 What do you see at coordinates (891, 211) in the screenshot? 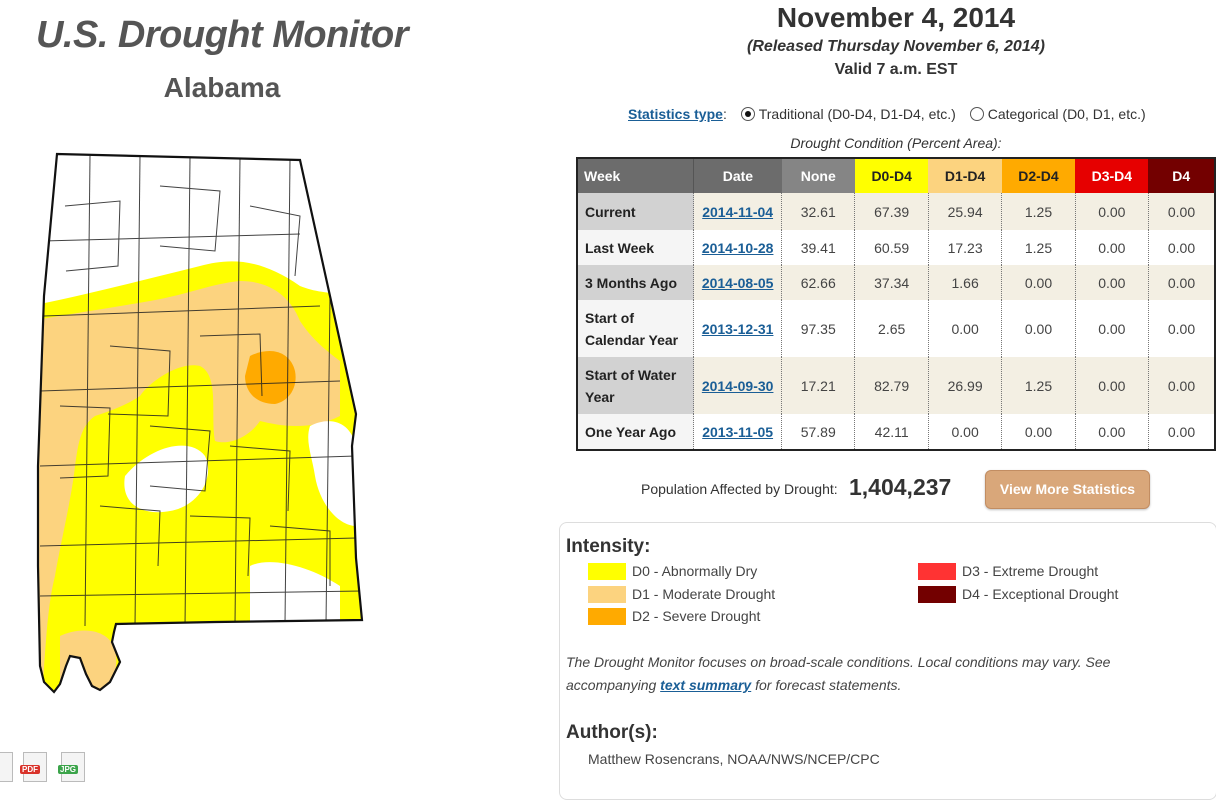
I see `cell-d0-d4: 67.39` at bounding box center [891, 211].